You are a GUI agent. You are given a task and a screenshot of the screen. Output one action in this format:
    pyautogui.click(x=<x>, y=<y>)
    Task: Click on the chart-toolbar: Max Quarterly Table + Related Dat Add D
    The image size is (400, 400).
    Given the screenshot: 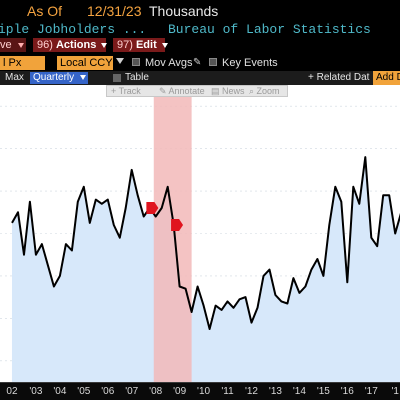 What is the action you would take?
    pyautogui.click(x=200, y=78)
    